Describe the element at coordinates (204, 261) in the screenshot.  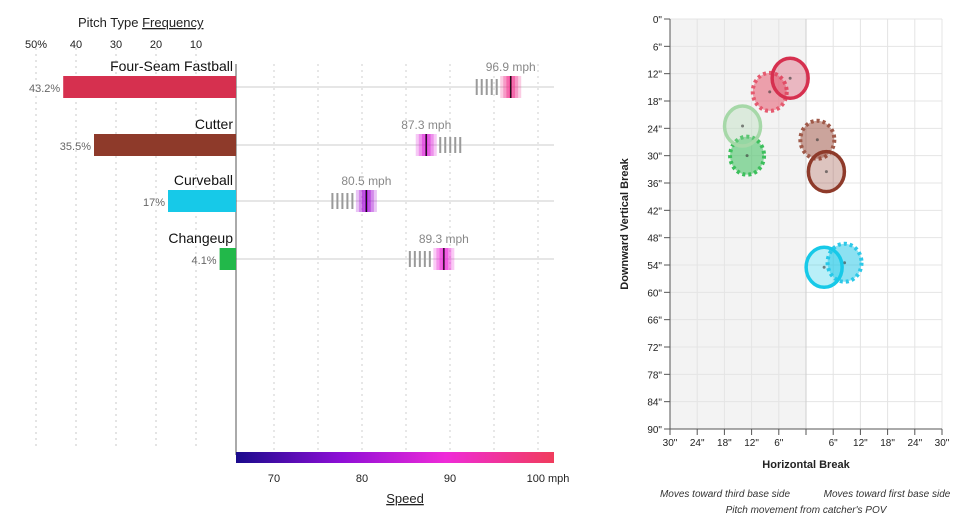
I see `frequency-value-label: 4.1%` at that location.